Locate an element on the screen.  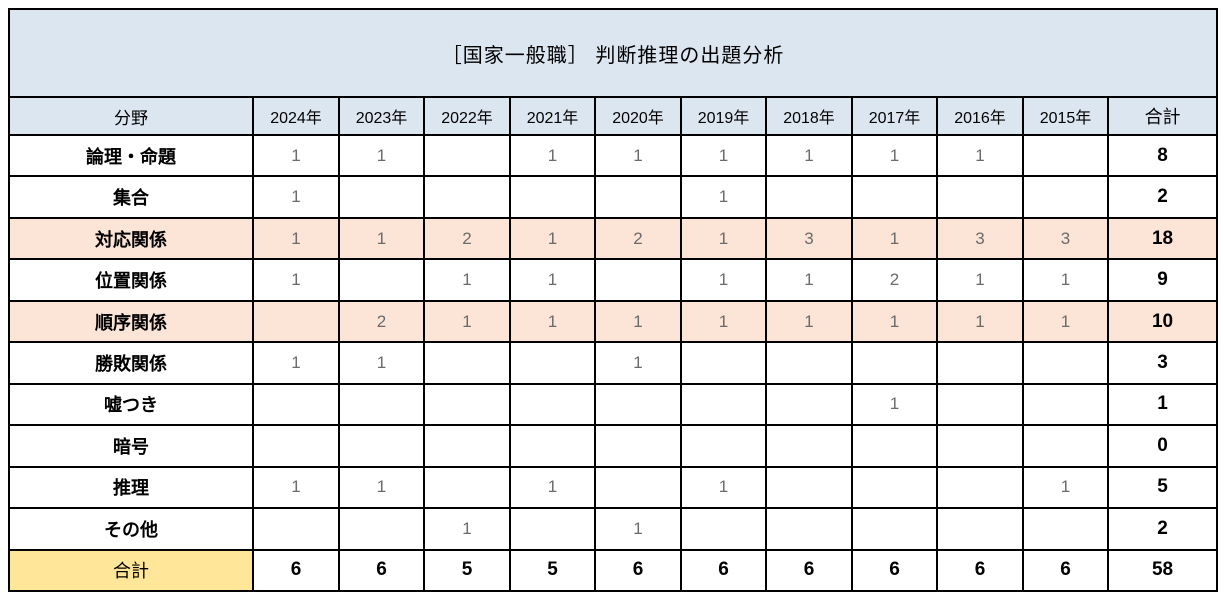
row-total-cell: 1 is located at coordinates (1162, 404).